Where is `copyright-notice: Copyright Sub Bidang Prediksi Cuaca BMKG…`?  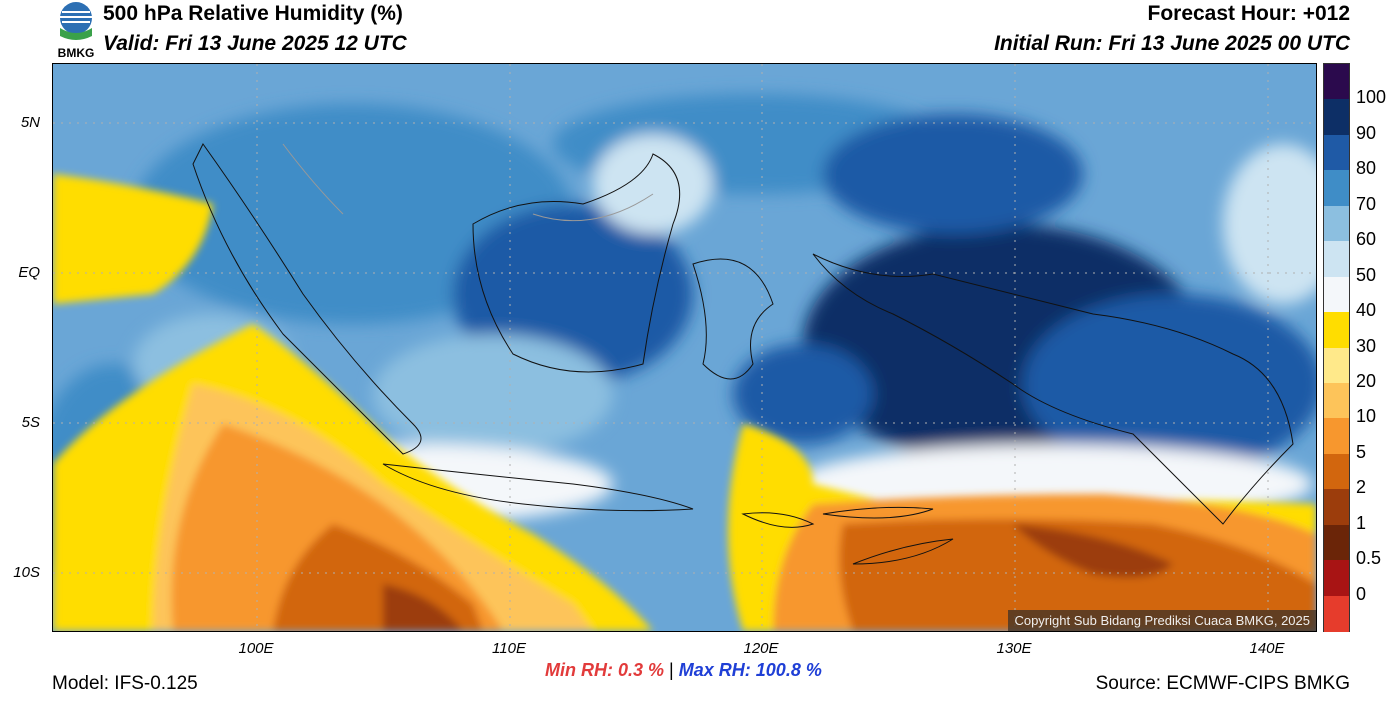
copyright-notice: Copyright Sub Bidang Prediksi Cuaca BMKG… is located at coordinates (1162, 620).